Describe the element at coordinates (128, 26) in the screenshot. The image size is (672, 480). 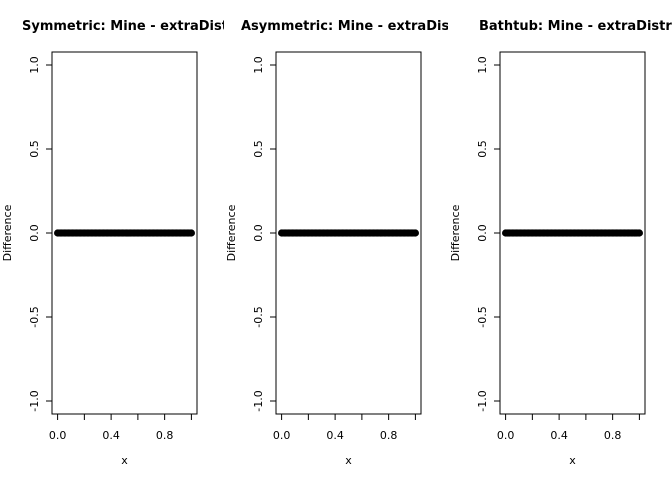
I see `chart-title: Symmetric: Mine - extraDistr` at that location.